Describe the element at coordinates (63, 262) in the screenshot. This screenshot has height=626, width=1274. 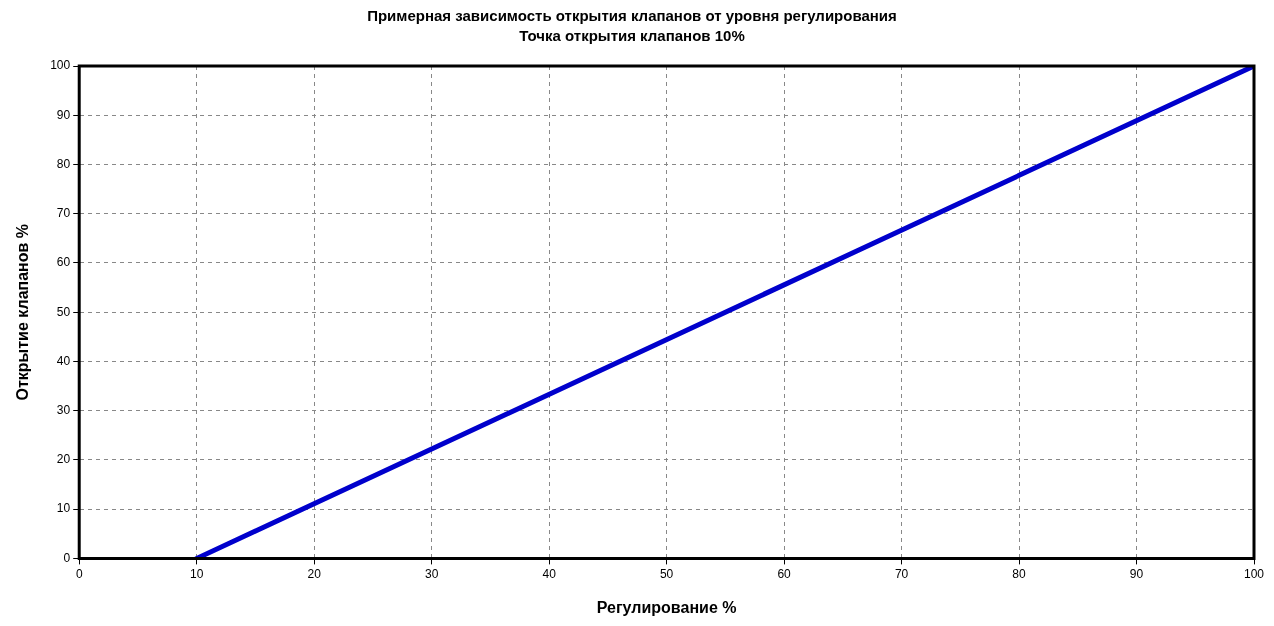
I see `y-tick-label: 60` at that location.